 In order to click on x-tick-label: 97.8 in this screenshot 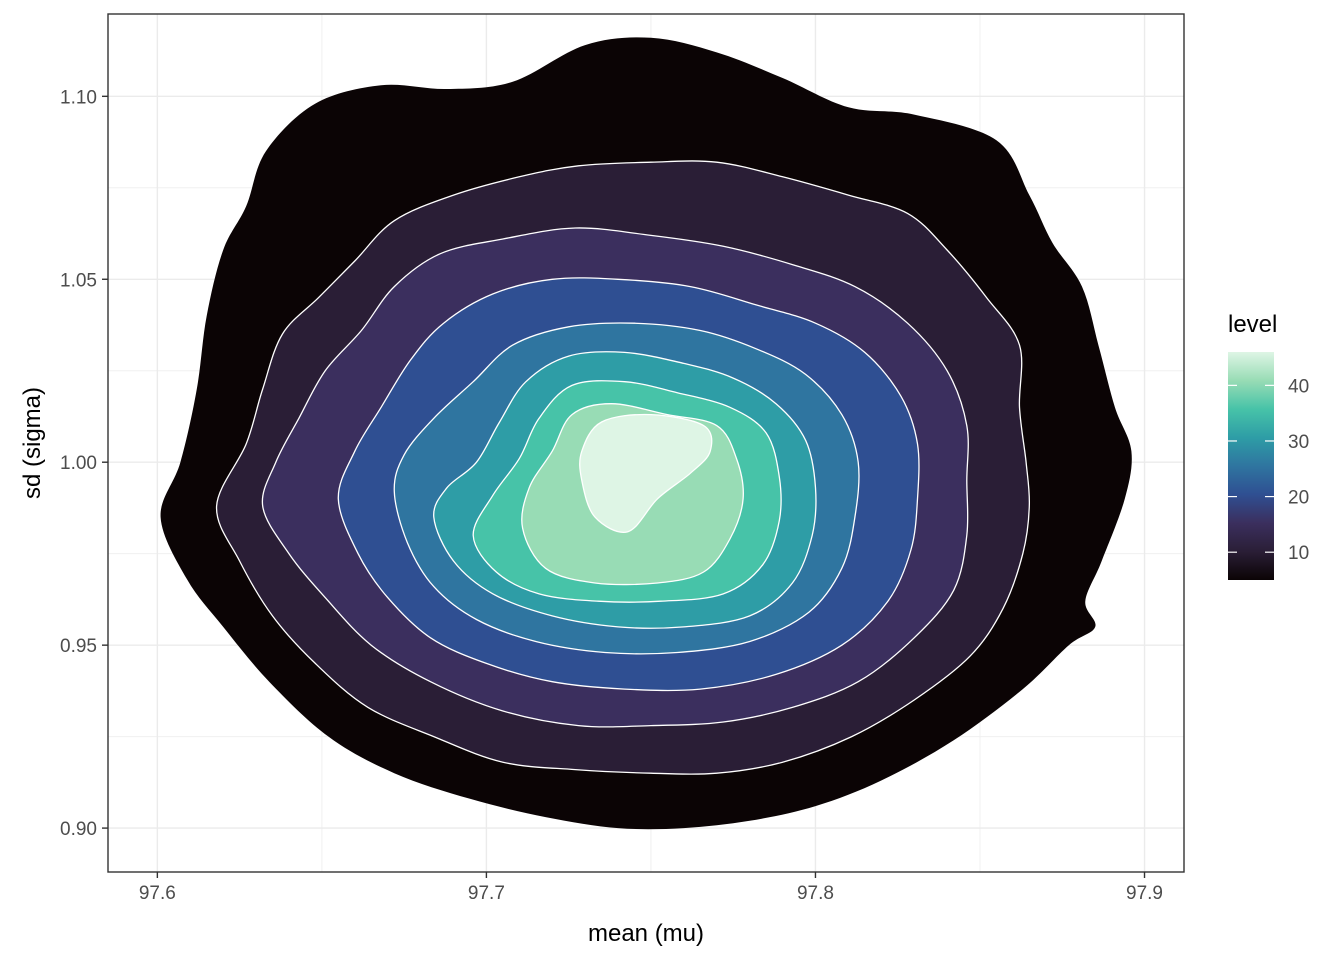, I will do `click(815, 893)`.